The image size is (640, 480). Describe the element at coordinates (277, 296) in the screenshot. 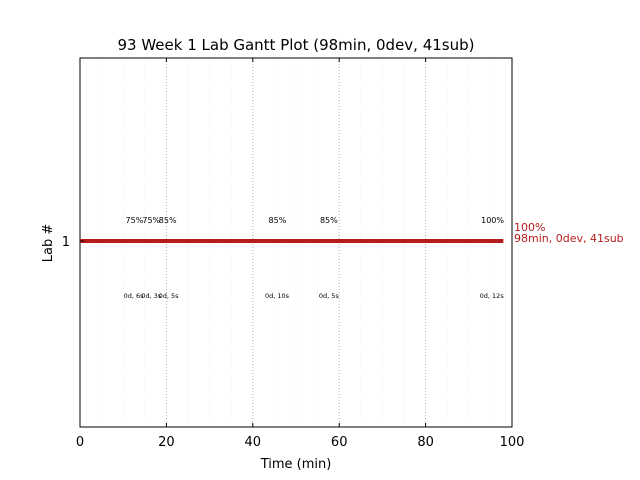

I see `timing-annotation: 0d, 10s` at that location.